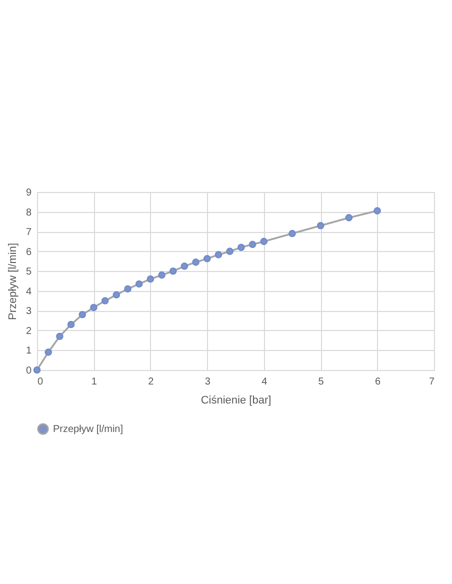 The image size is (452, 584). I want to click on x-tick-label: 2, so click(151, 382).